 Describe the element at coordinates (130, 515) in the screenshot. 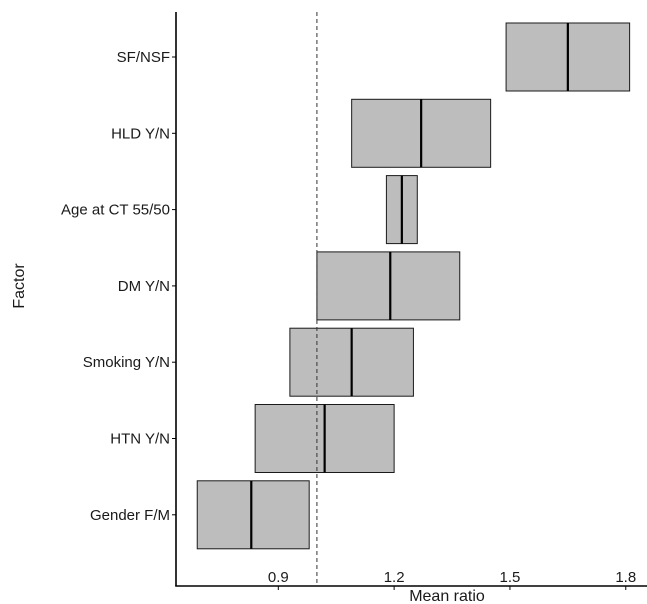

I see `y-tick-label: Gender F/M` at that location.